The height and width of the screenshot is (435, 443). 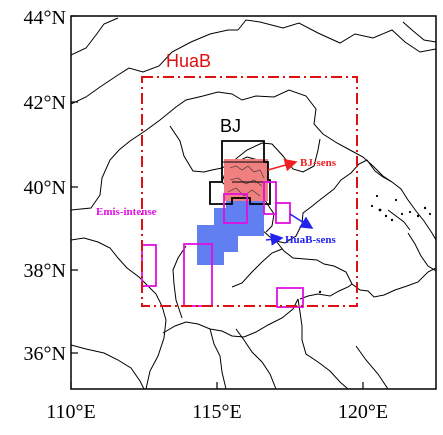 I want to click on lon-label: 110°E, so click(x=70, y=412).